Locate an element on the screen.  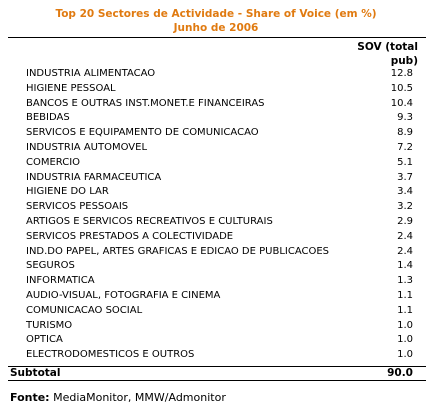
subtotal-label: Subtotal is located at coordinates (35, 373).